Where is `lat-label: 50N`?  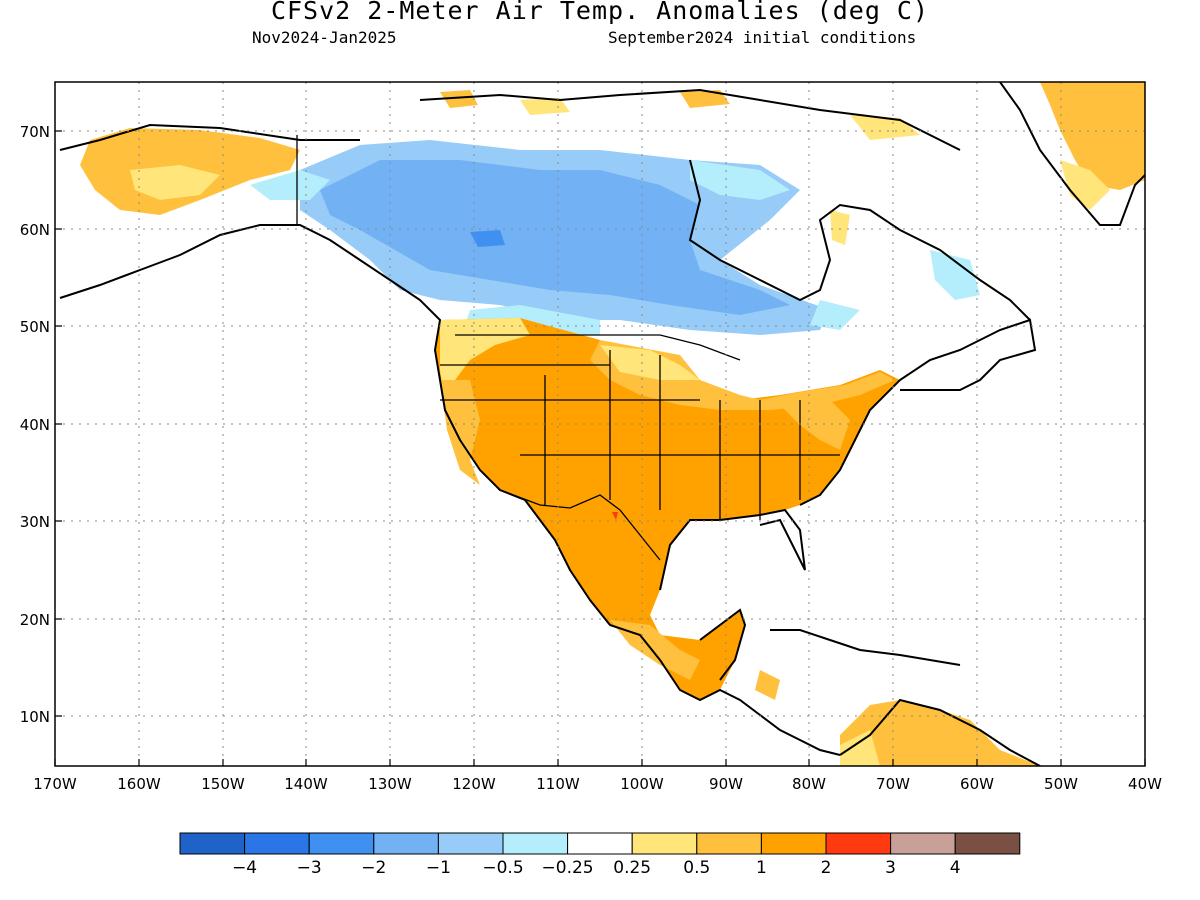 lat-label: 50N is located at coordinates (35, 327).